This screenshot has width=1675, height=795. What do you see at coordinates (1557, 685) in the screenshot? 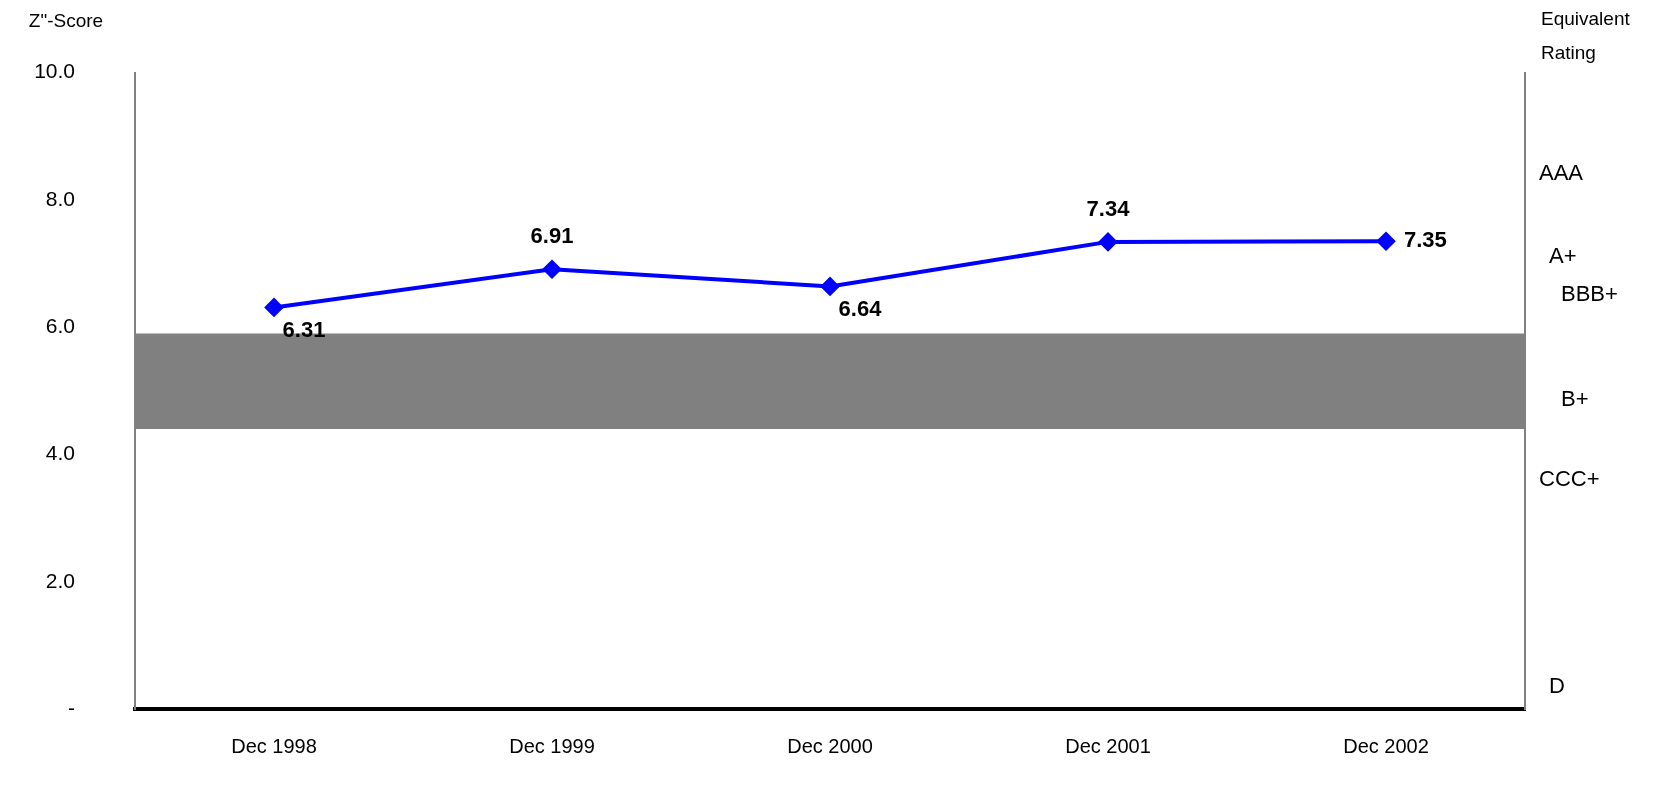
I see `text: D` at bounding box center [1557, 685].